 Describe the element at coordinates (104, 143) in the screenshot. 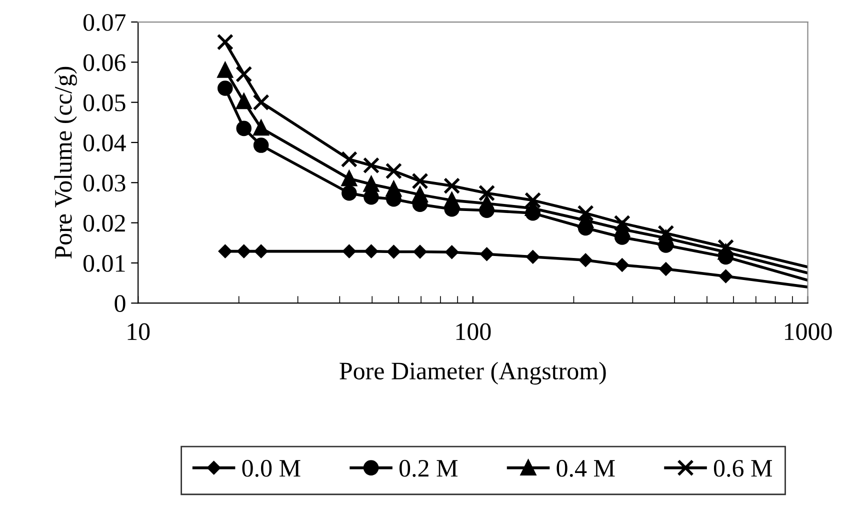

I see `y-tick-label: 0.04` at that location.